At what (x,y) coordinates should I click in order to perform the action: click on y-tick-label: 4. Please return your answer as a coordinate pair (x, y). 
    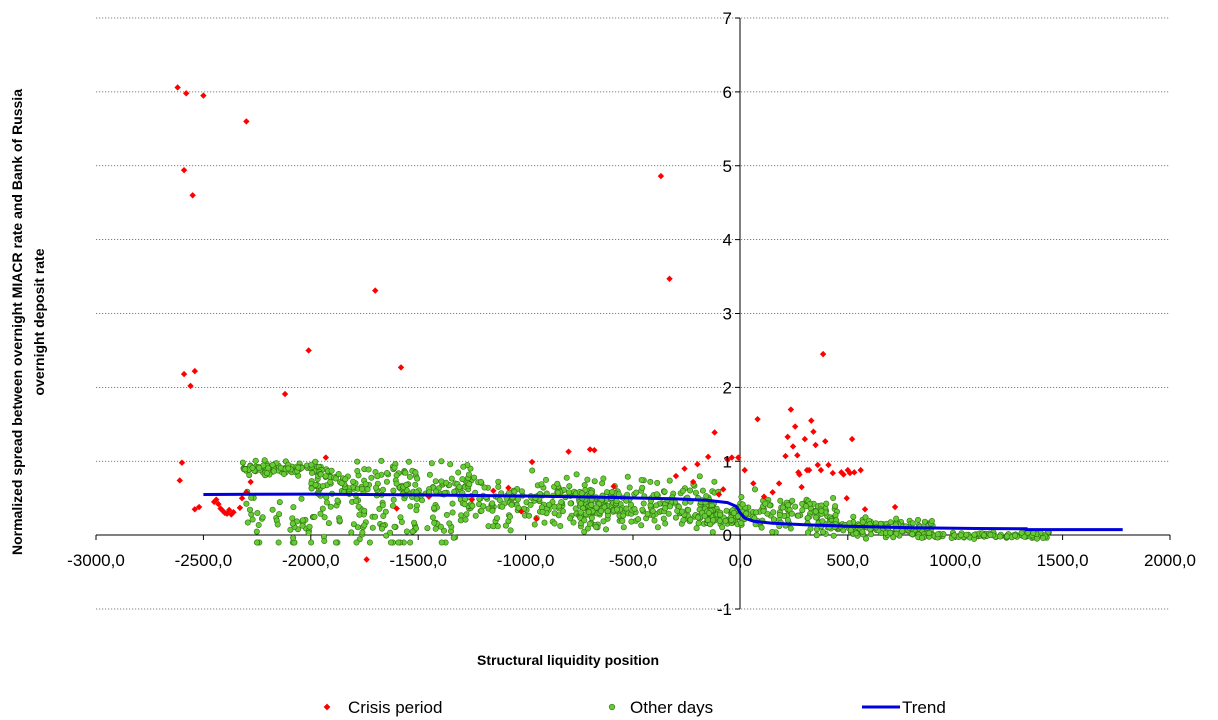
    Looking at the image, I should click on (727, 240).